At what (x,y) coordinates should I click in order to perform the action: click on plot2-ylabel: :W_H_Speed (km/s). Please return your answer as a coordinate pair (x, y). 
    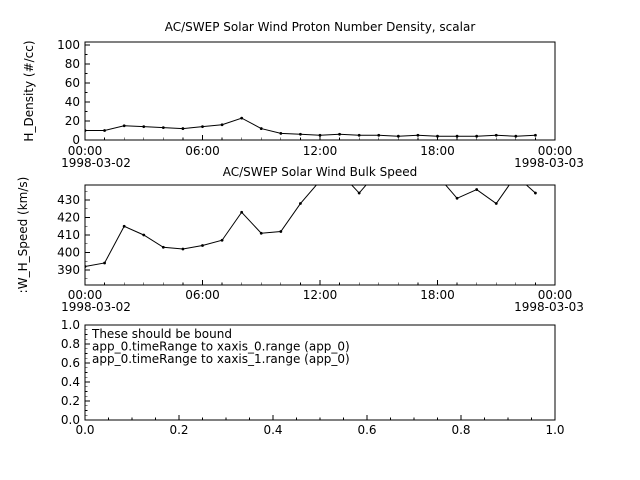
    Looking at the image, I should click on (23, 235).